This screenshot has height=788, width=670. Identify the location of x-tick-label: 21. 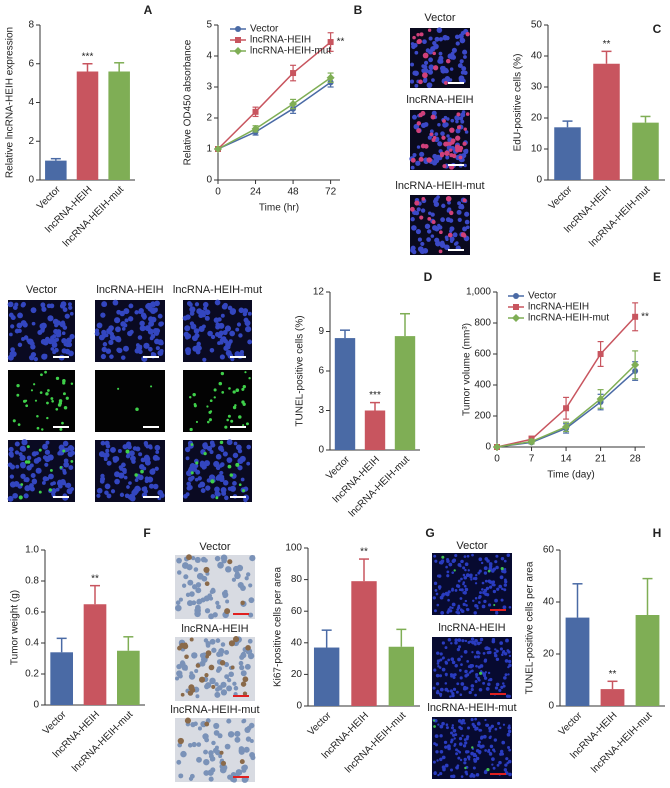
(601, 459).